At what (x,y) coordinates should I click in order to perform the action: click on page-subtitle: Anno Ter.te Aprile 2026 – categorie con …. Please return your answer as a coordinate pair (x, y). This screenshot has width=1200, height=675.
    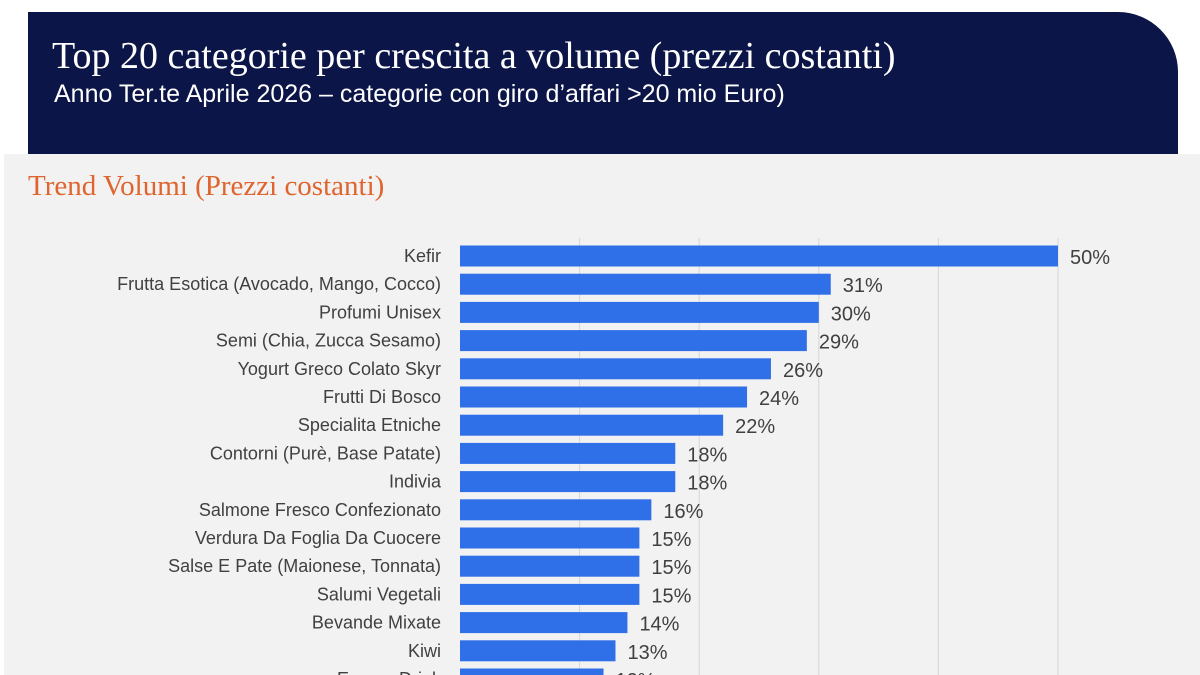
    Looking at the image, I should click on (419, 94).